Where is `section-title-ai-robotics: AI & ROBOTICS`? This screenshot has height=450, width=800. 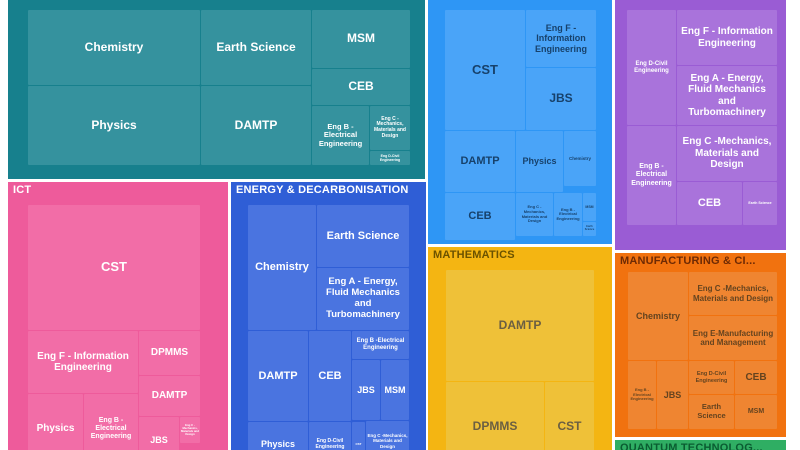 section-title-ai-robotics: AI & ROBOTICS is located at coordinates (520, 2).